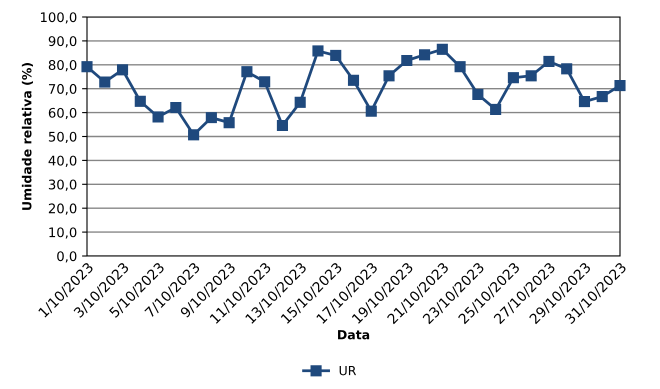  I want to click on y-tick-label: 30,0, so click(62, 185).